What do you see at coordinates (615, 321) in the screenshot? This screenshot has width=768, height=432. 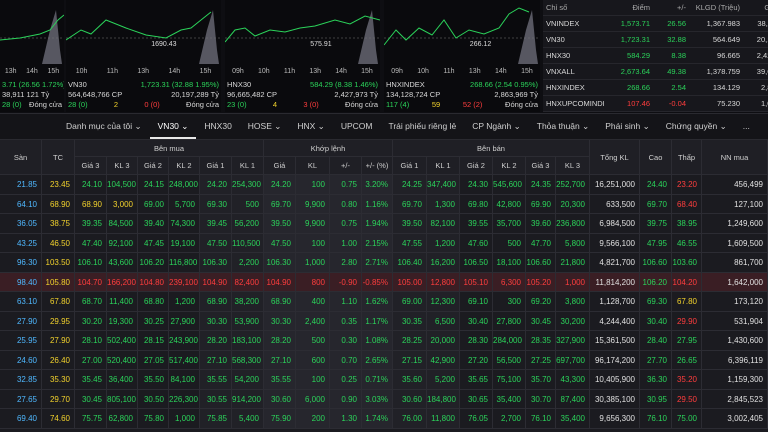 I see `board-cell: 4,244,400` at bounding box center [615, 321].